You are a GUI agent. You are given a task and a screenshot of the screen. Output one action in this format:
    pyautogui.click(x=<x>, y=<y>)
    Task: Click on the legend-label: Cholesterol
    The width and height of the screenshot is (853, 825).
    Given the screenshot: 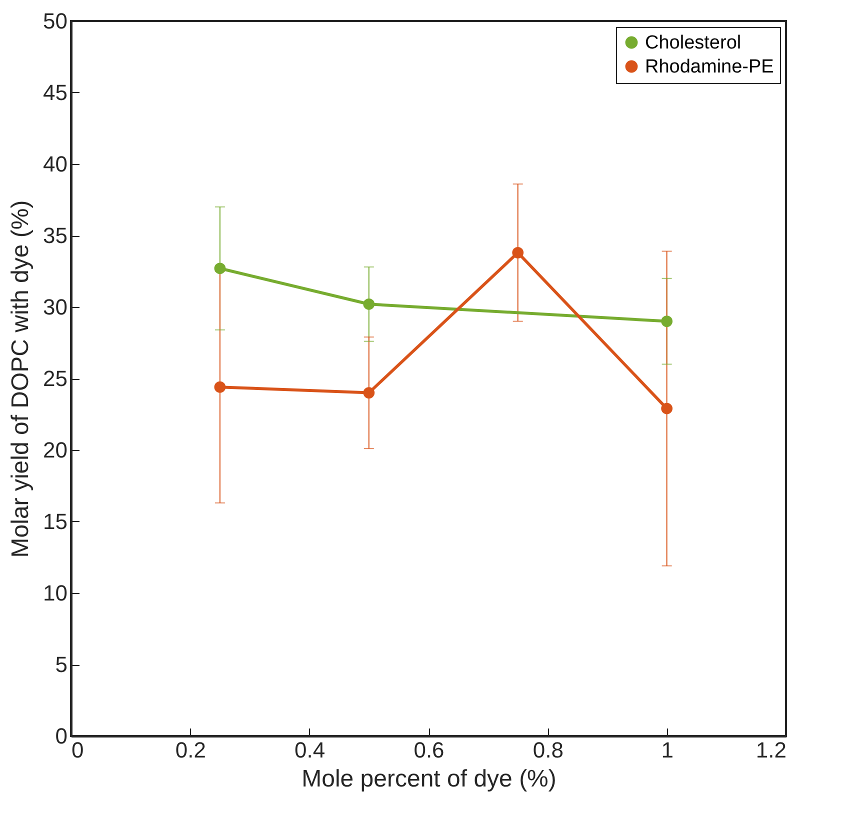 What is the action you would take?
    pyautogui.click(x=693, y=43)
    